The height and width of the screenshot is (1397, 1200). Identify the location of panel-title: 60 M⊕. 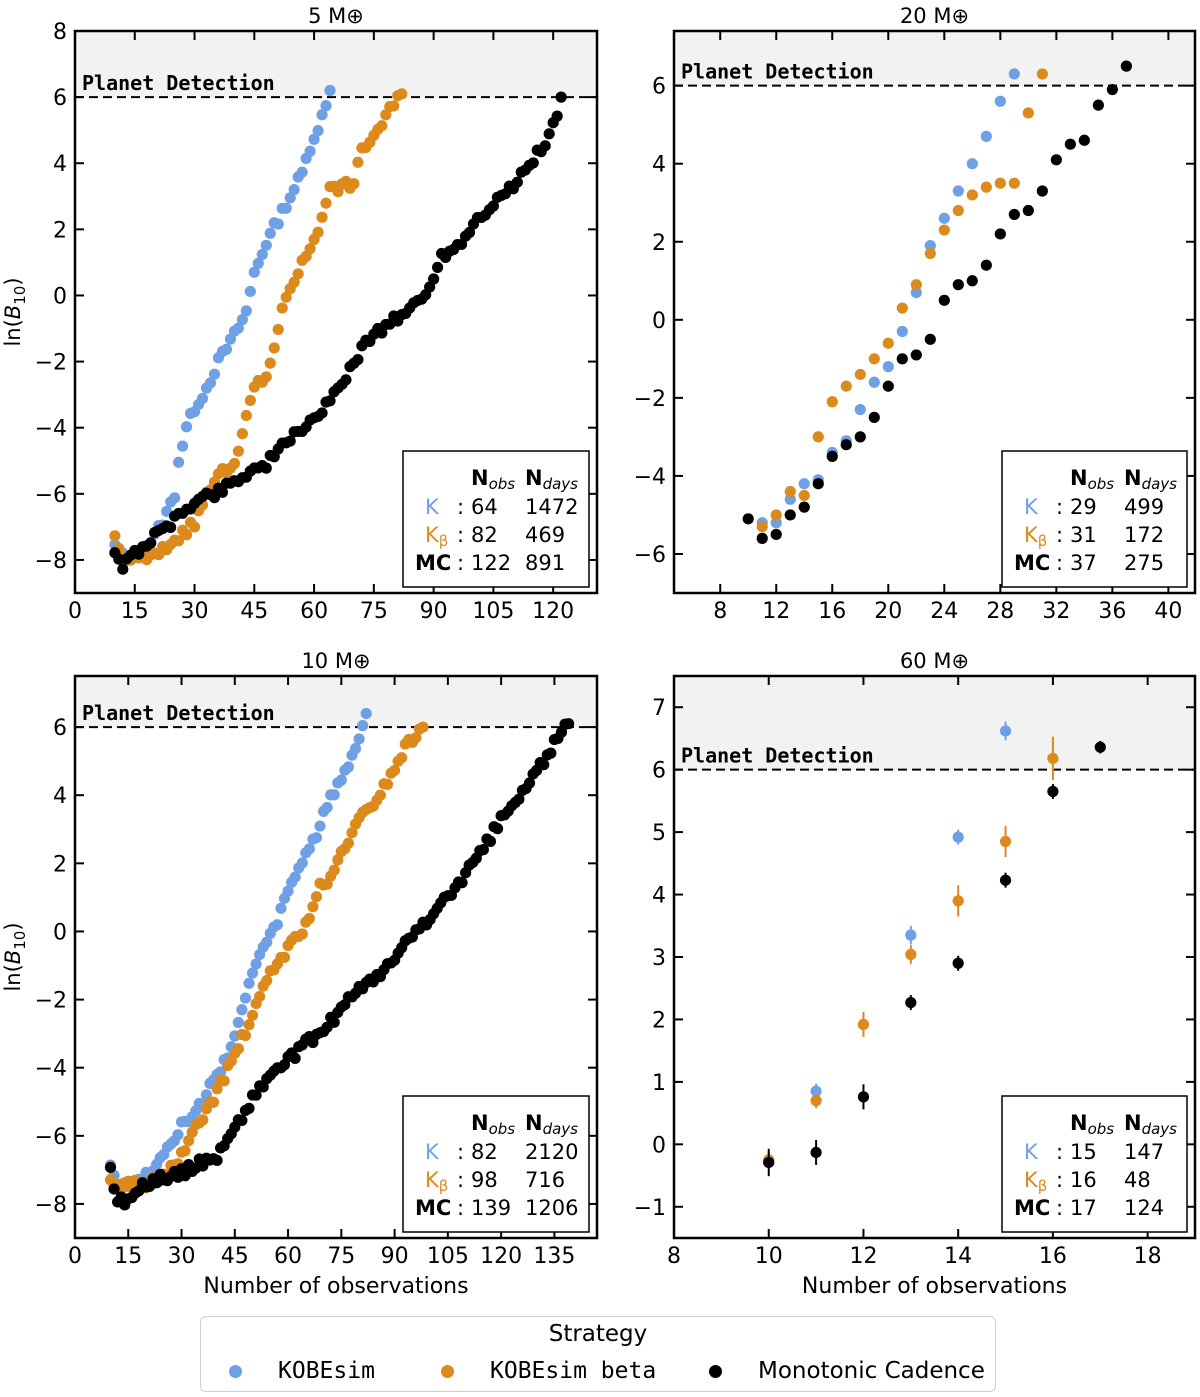
(934, 661).